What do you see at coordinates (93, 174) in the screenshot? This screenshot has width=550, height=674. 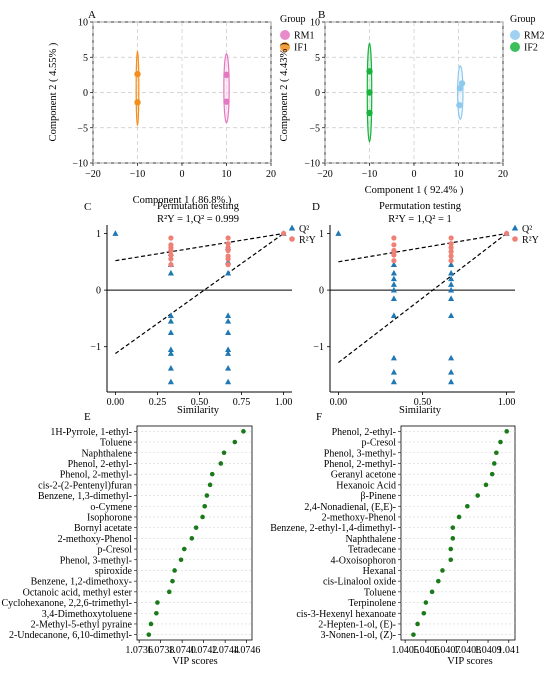 I see `x-tick-label: −20` at bounding box center [93, 174].